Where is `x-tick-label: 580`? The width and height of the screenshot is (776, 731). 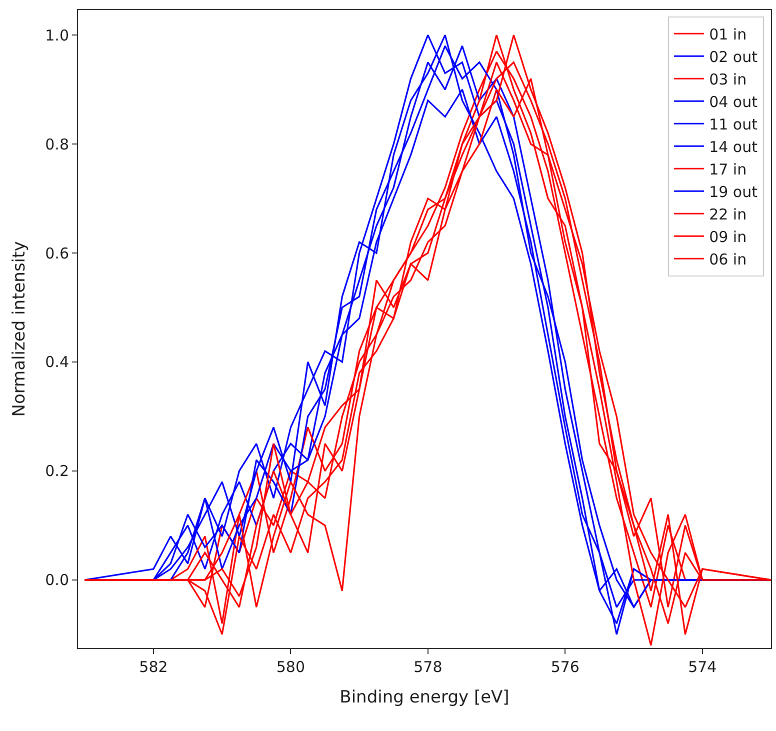 x-tick-label: 580 is located at coordinates (291, 667).